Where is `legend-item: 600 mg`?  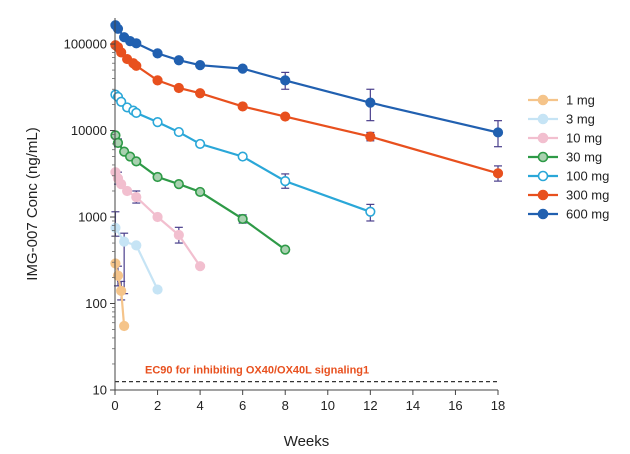
legend-item: 600 mg is located at coordinates (568, 214).